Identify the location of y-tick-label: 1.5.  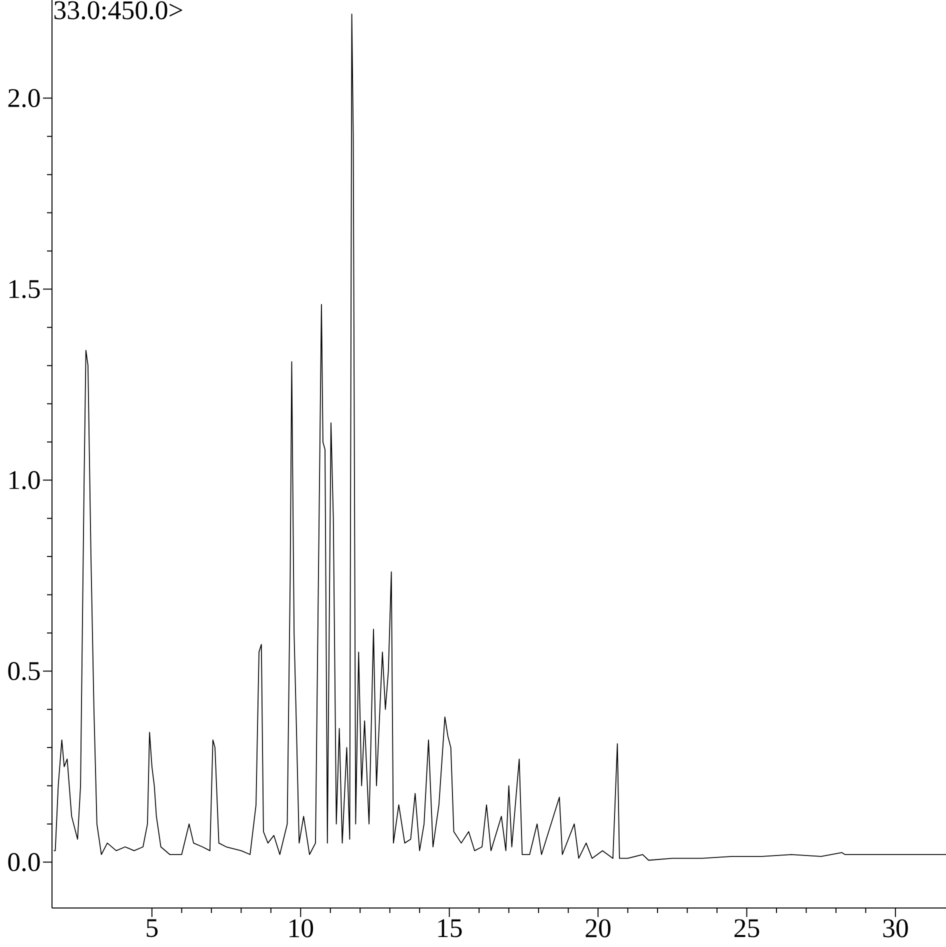
(25, 289).